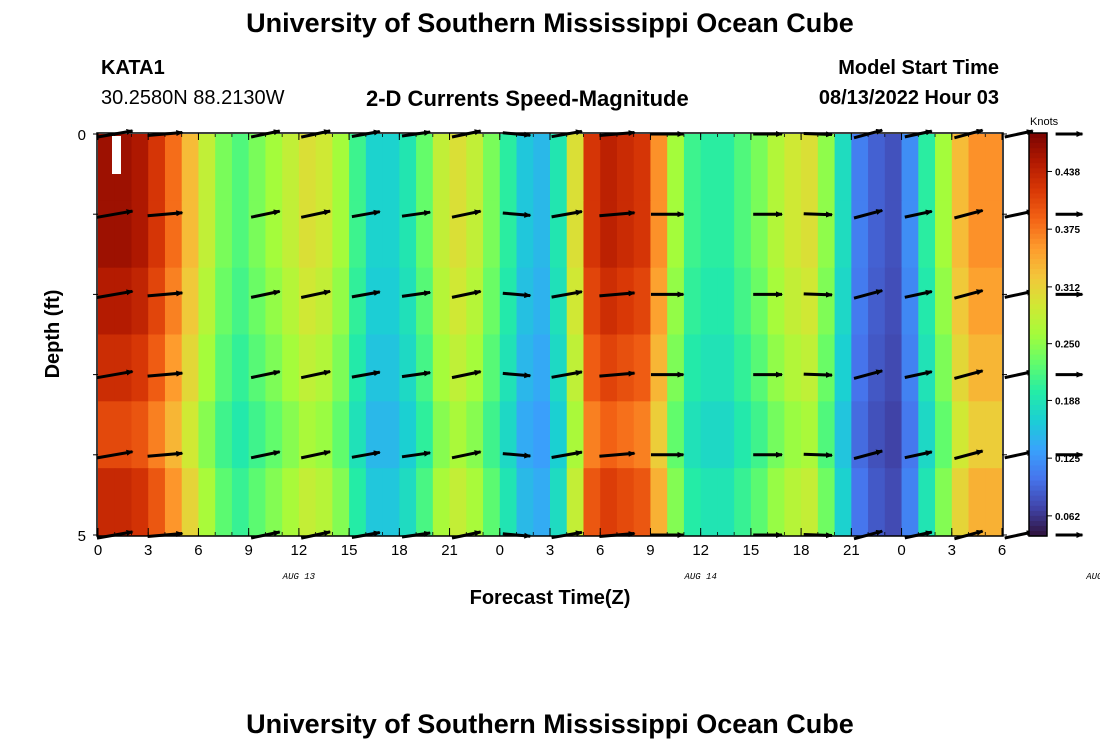 The width and height of the screenshot is (1100, 750). I want to click on station-coordinates: 30.2580N 88.2130W, so click(193, 98).